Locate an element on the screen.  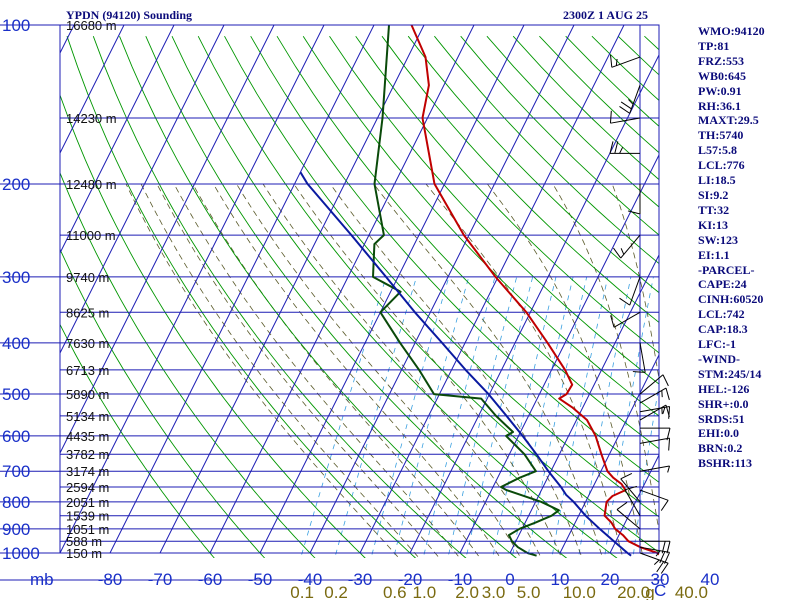
index-item: RH:36.1 is located at coordinates (719, 105).